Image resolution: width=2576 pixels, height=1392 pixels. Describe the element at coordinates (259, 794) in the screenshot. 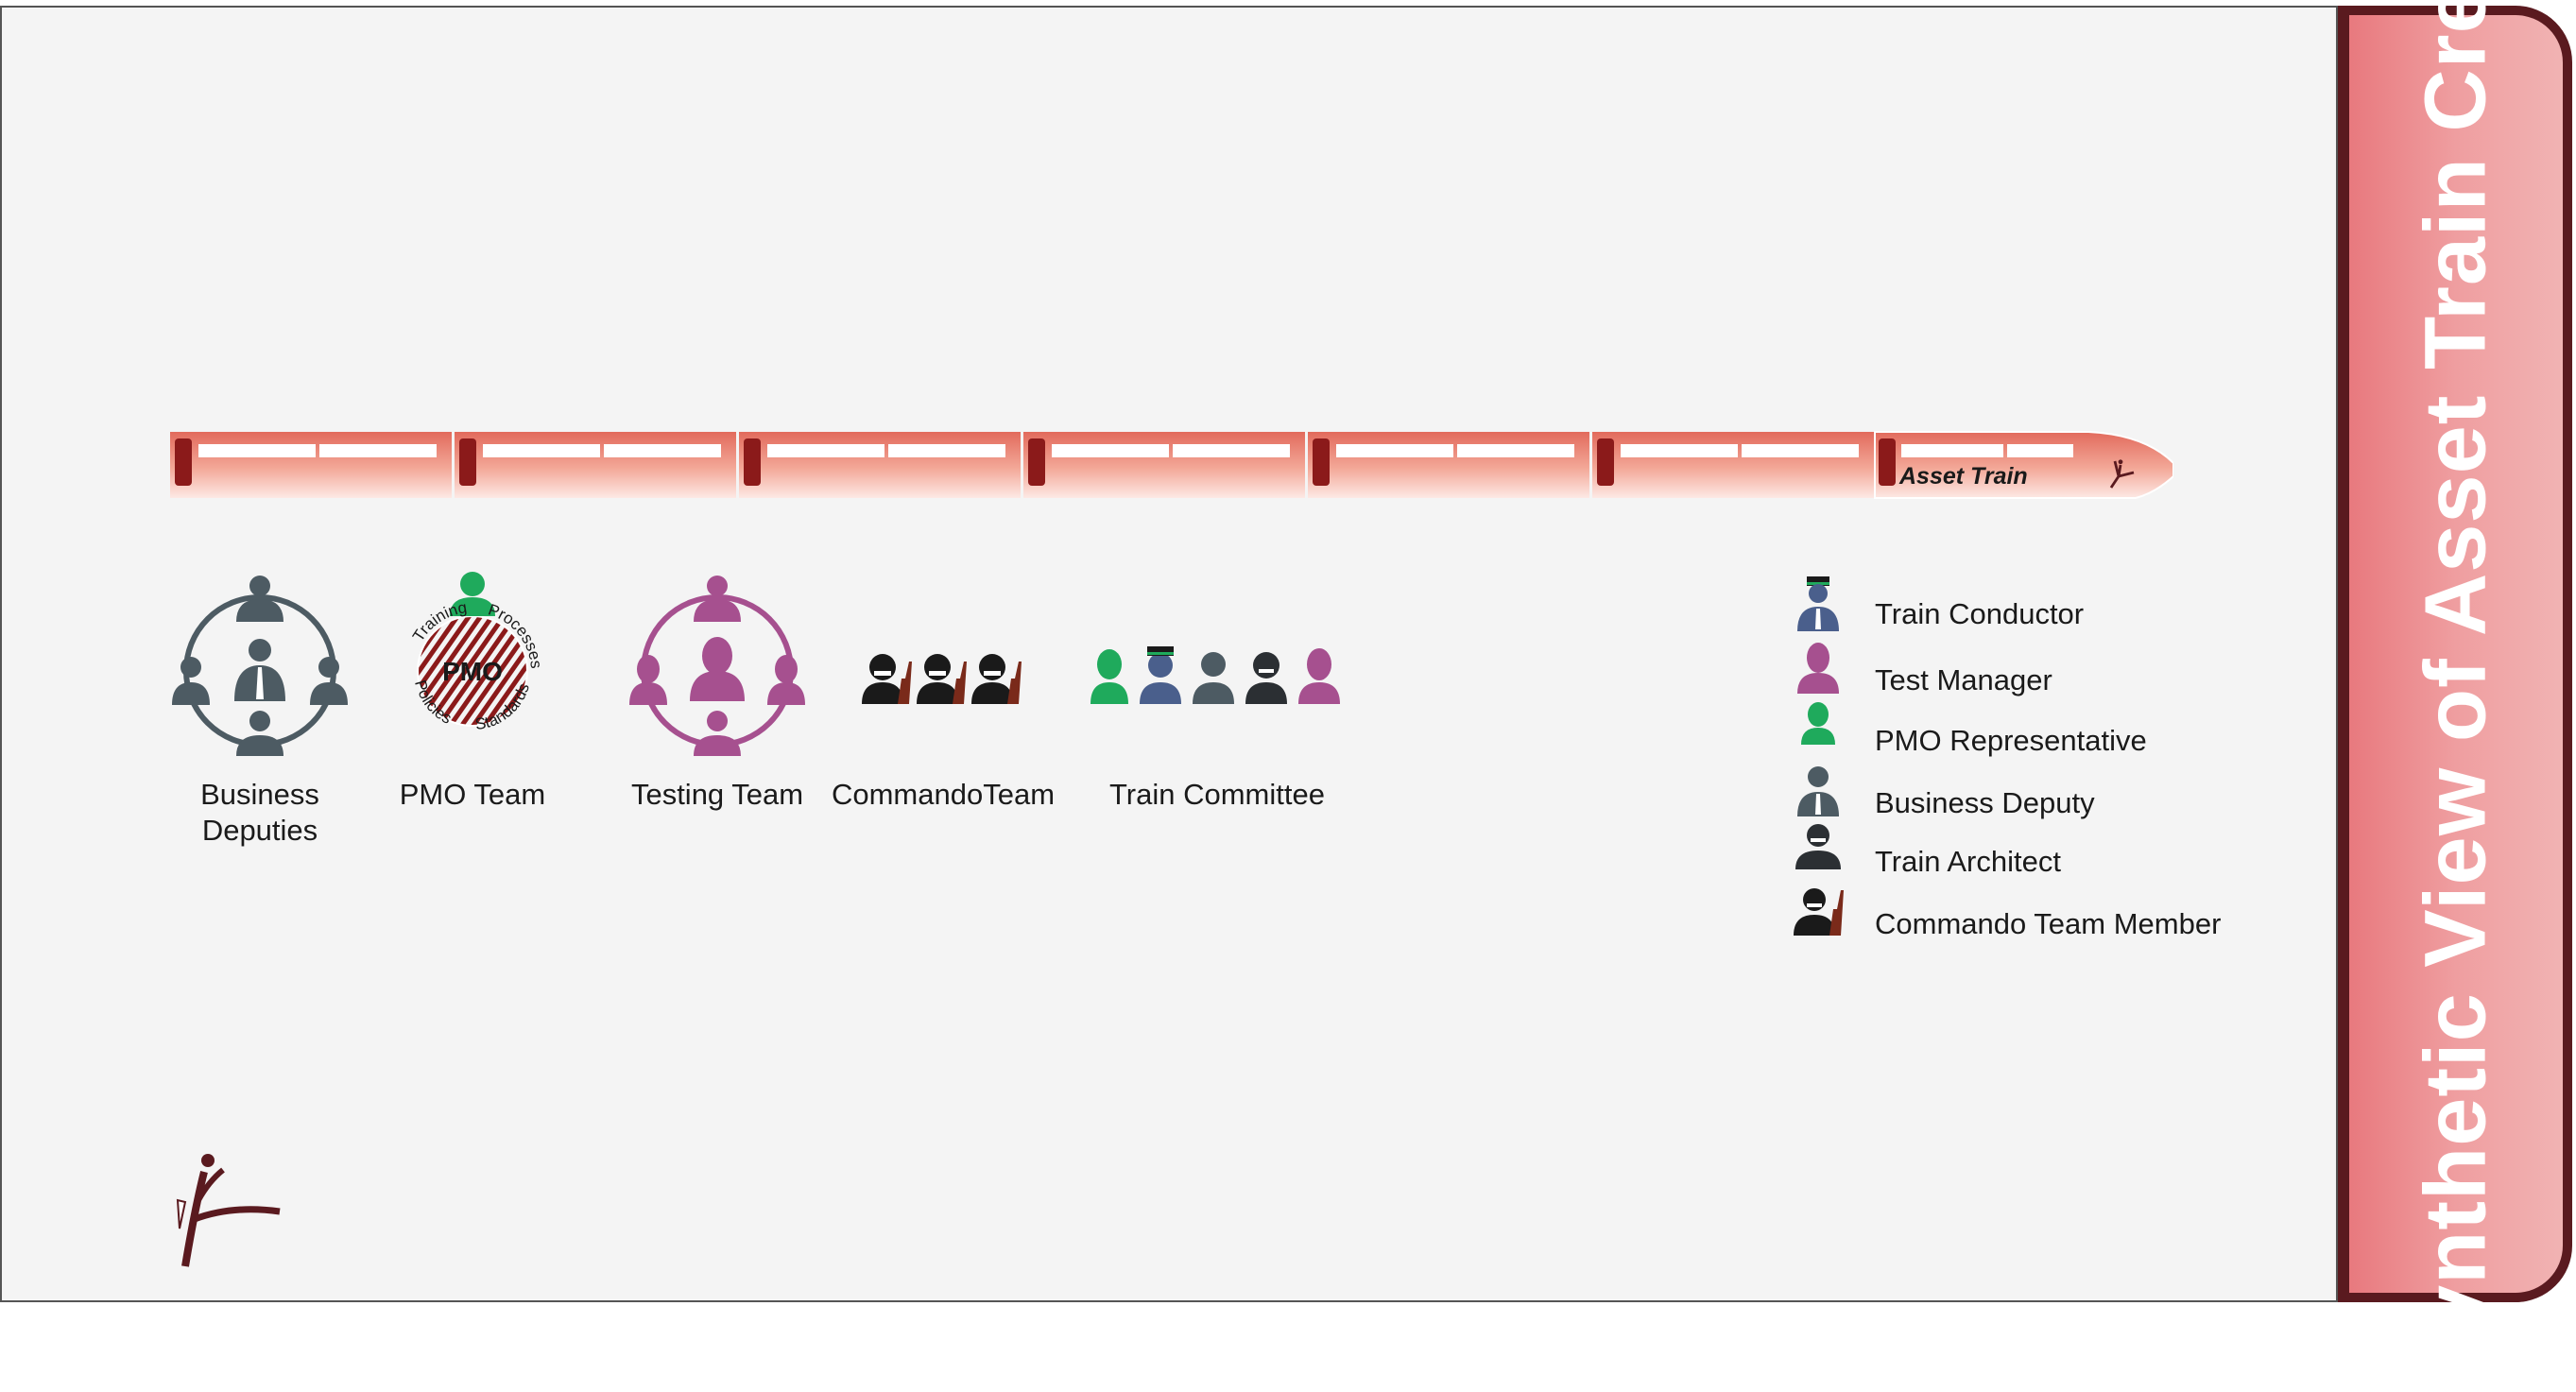

I see `group-label-line: Business` at that location.